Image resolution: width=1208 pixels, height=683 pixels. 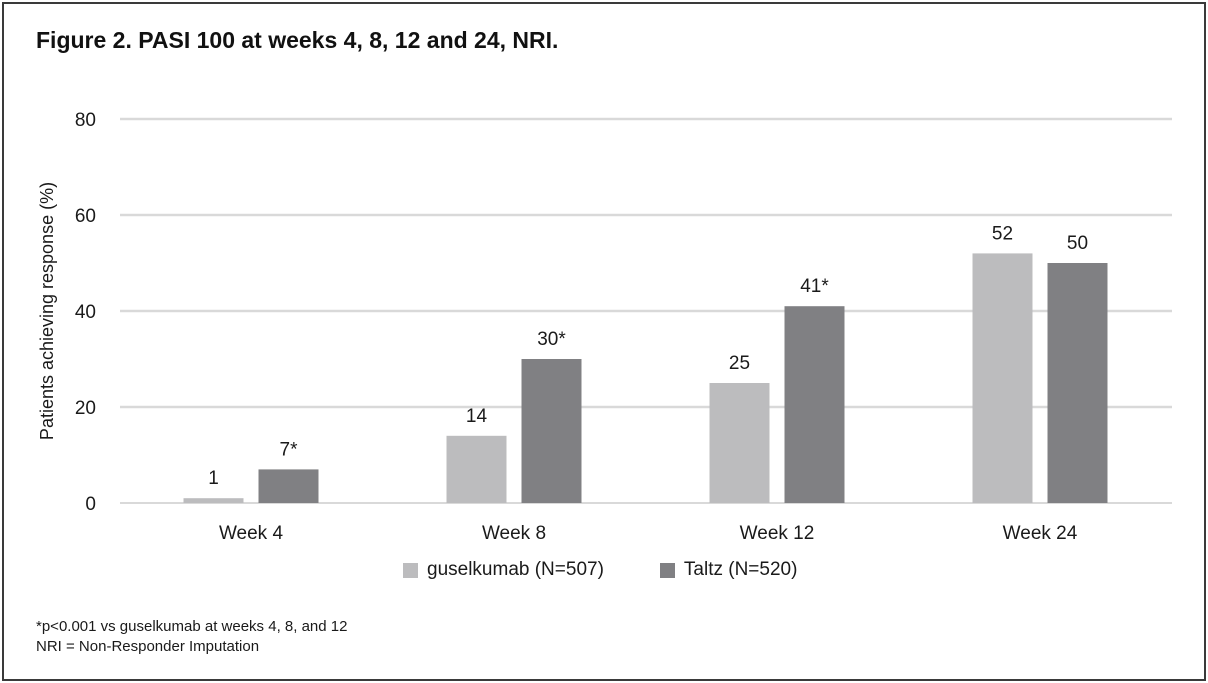 I want to click on legend: guselkumab (N=507) Taltz (N=520), so click(x=600, y=570).